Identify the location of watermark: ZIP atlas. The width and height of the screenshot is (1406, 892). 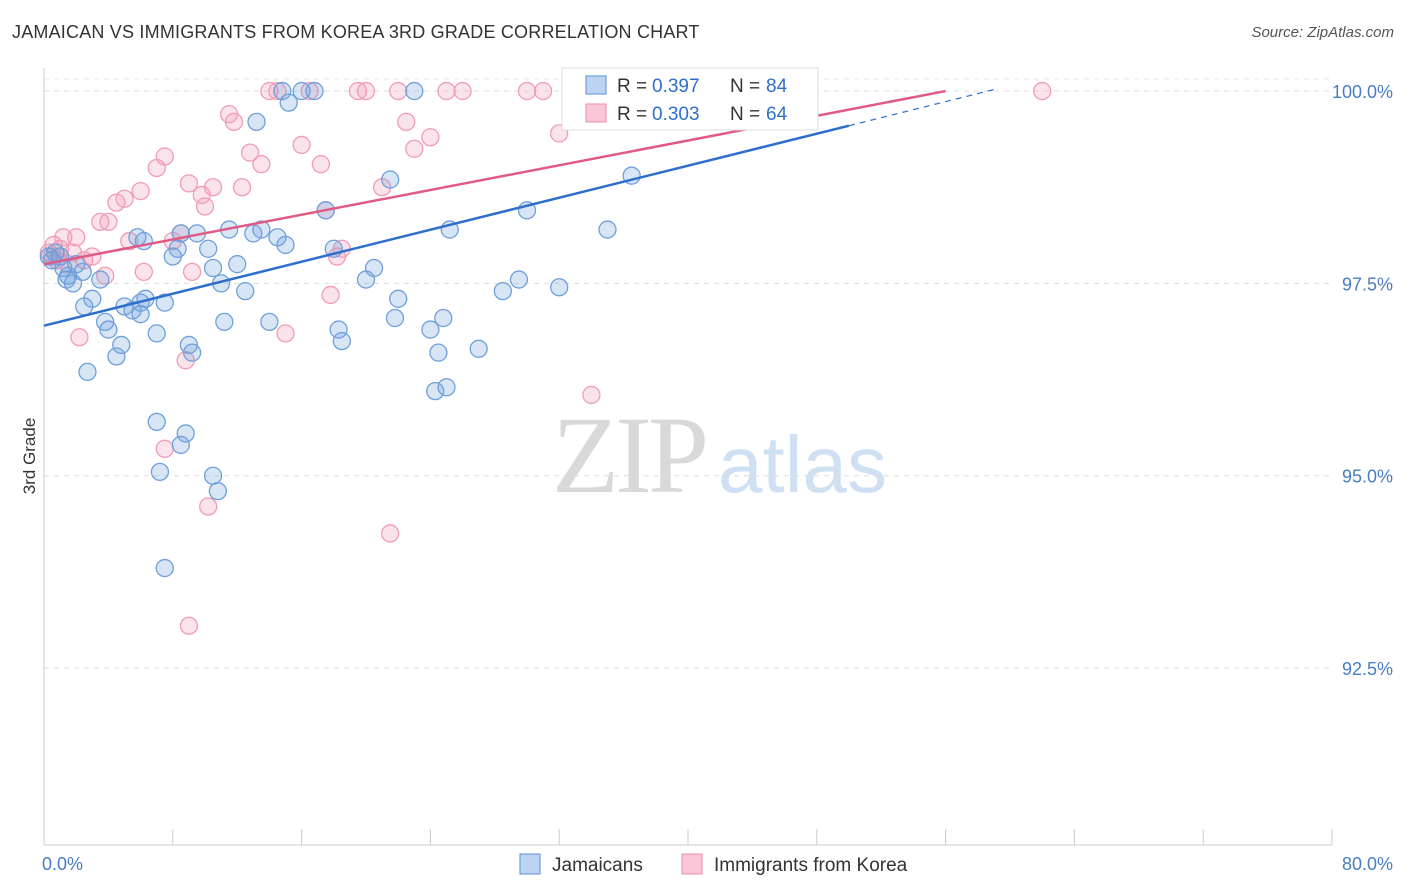
(719, 455).